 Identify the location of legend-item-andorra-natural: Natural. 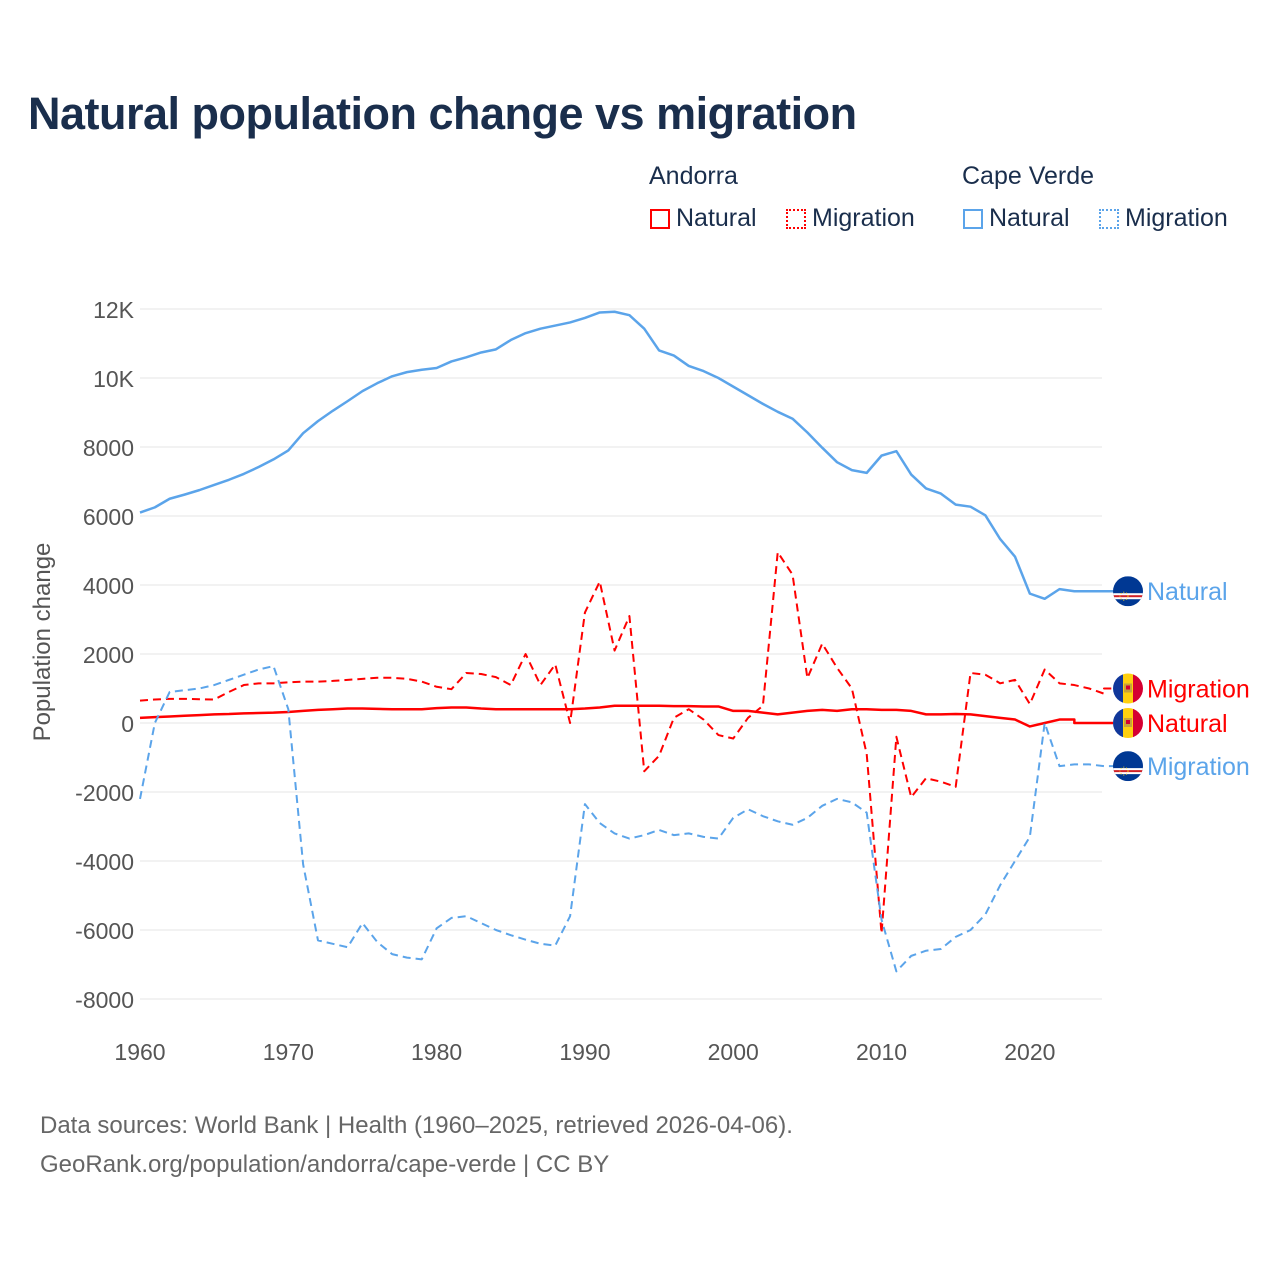
(703, 218).